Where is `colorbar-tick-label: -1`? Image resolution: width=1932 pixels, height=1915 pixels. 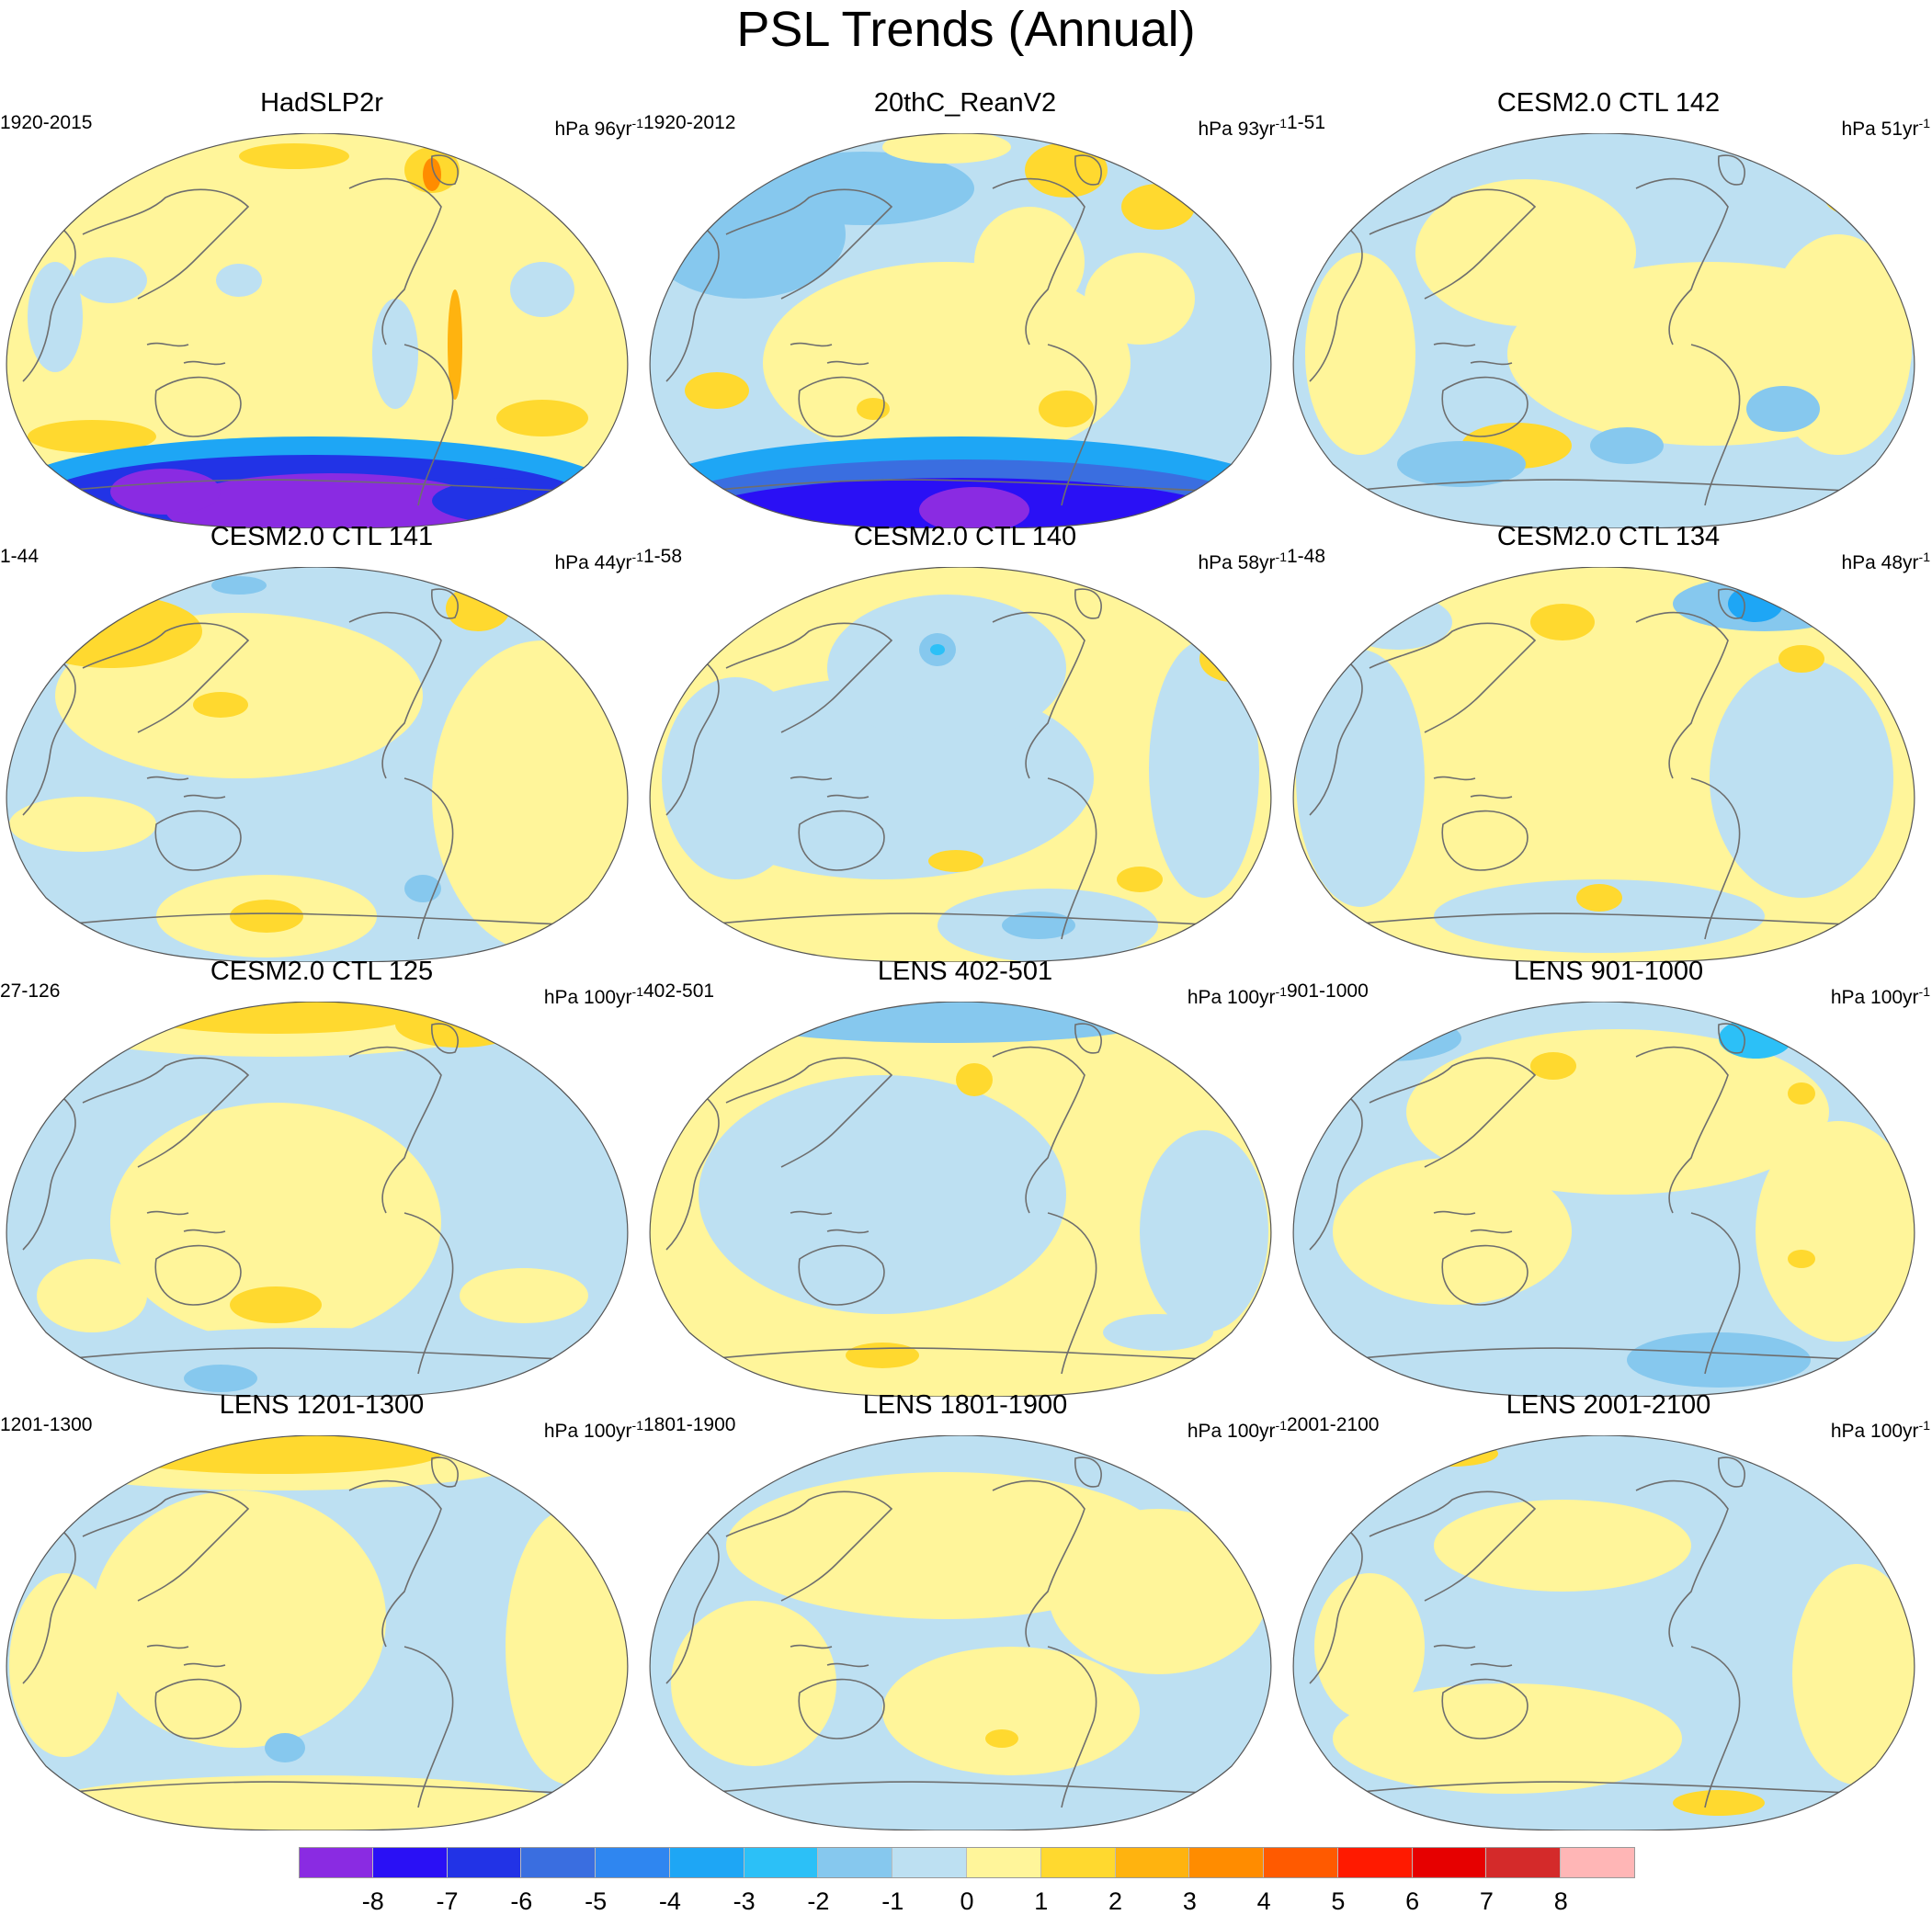 colorbar-tick-label: -1 is located at coordinates (893, 1901).